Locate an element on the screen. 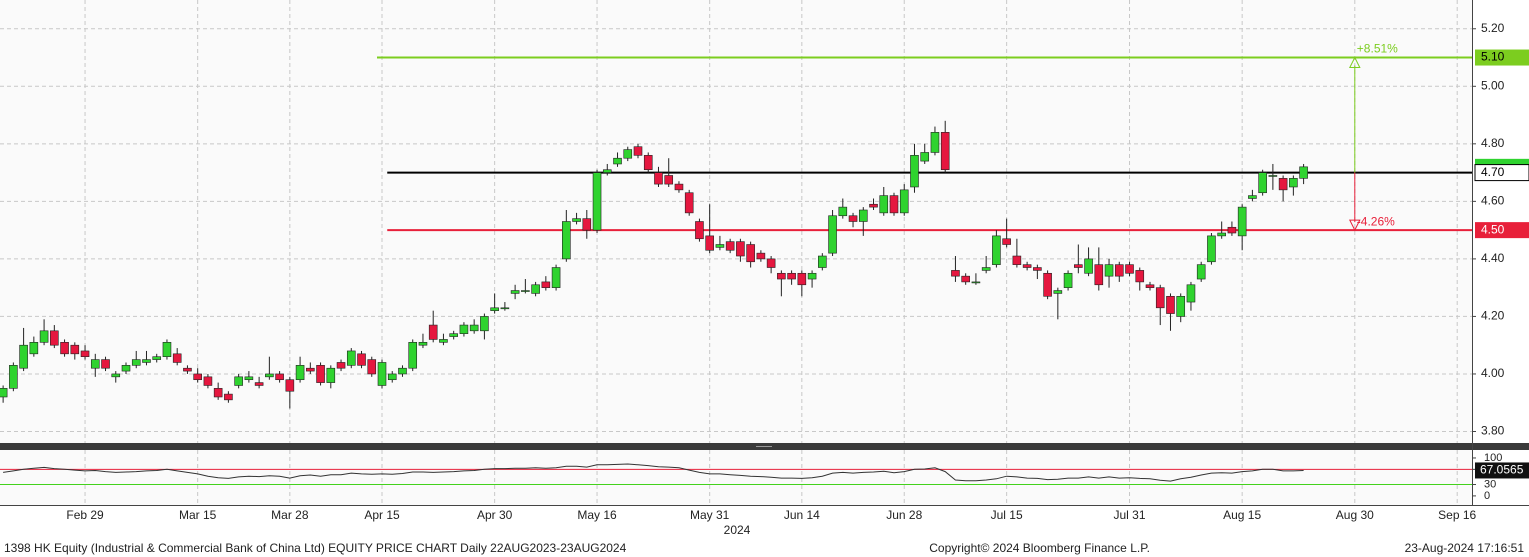 This screenshot has height=557, width=1529. rsi-line is located at coordinates (653, 472).